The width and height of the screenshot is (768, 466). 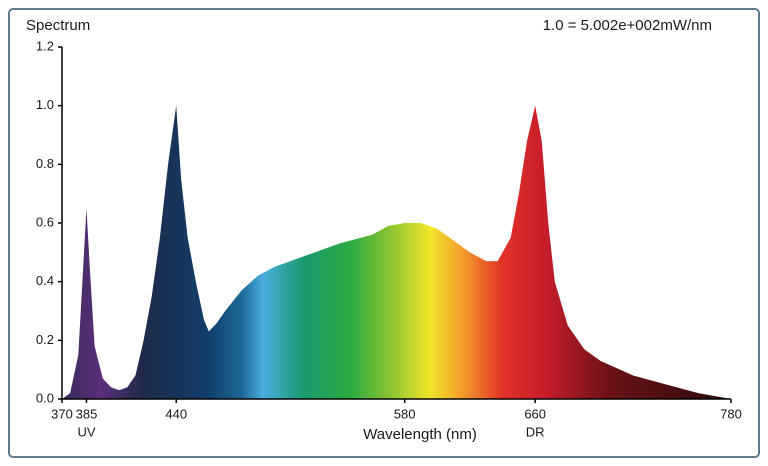 What do you see at coordinates (45, 221) in the screenshot?
I see `y-tick-label: 0.6` at bounding box center [45, 221].